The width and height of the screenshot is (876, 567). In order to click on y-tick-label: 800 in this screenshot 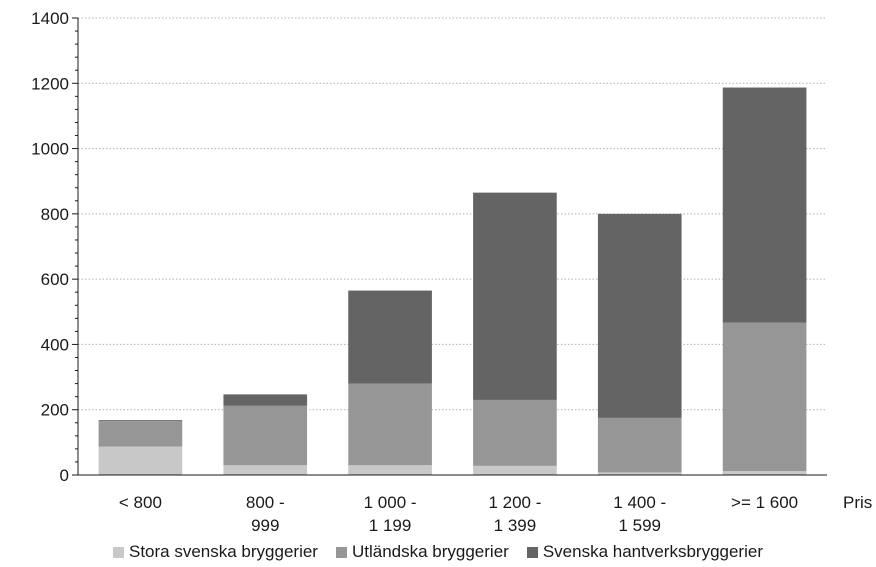, I will do `click(55, 214)`.